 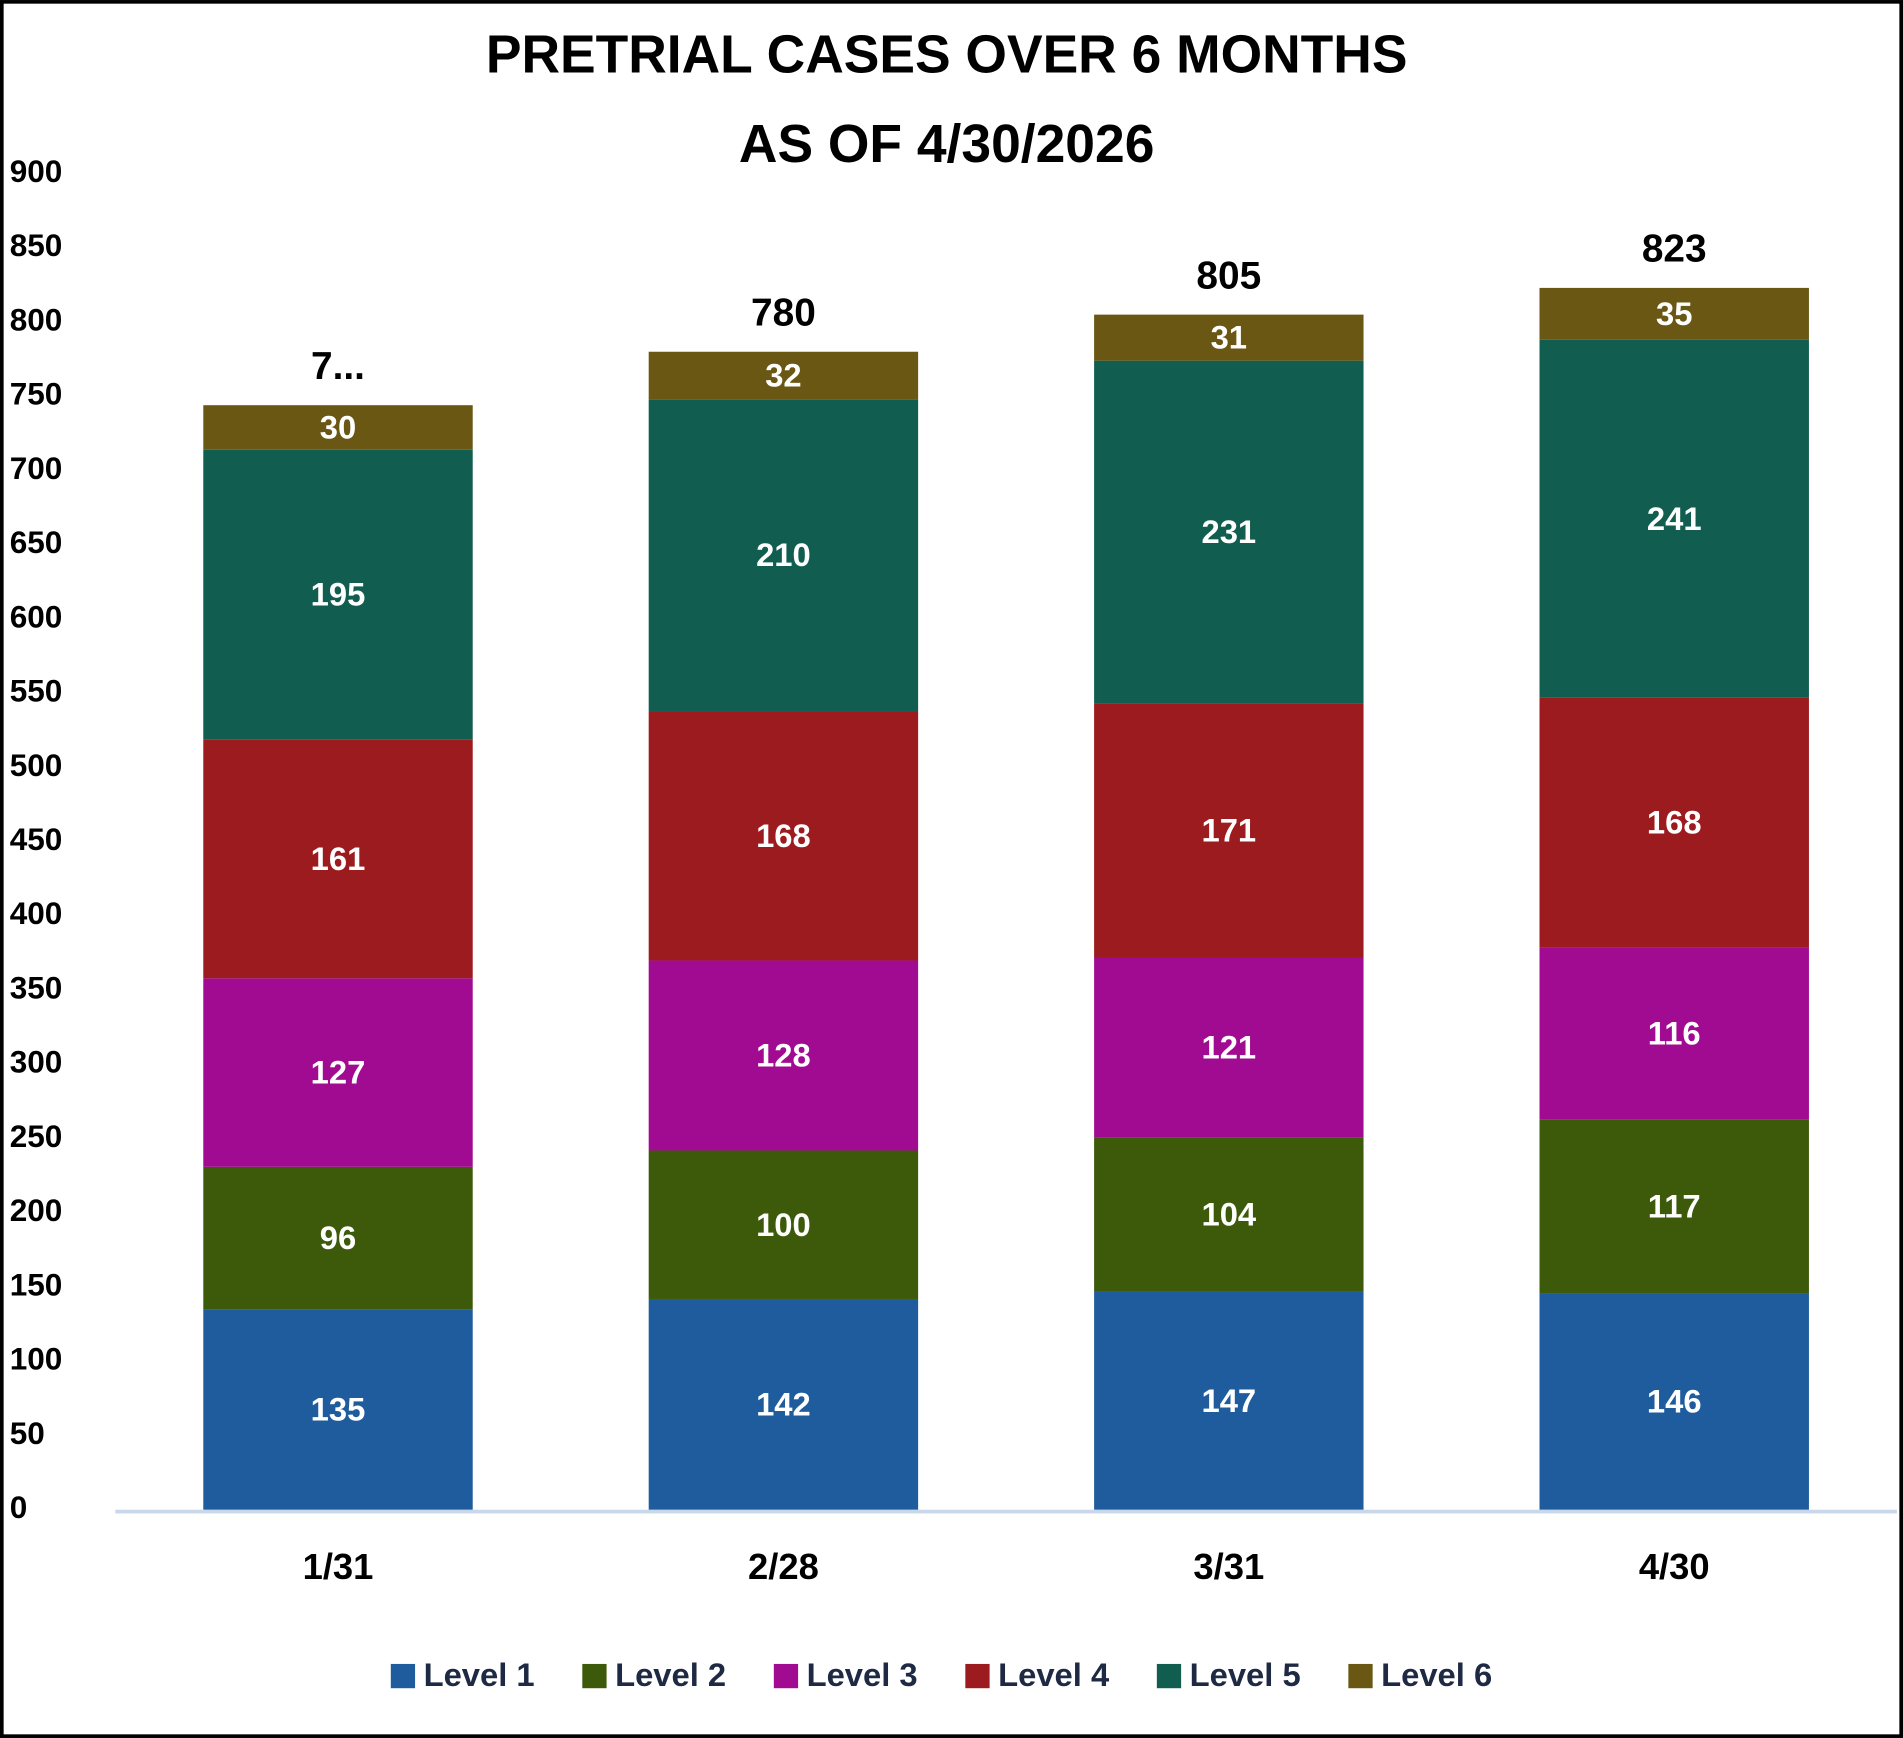 I want to click on y-tick-label: 400, so click(x=36, y=913).